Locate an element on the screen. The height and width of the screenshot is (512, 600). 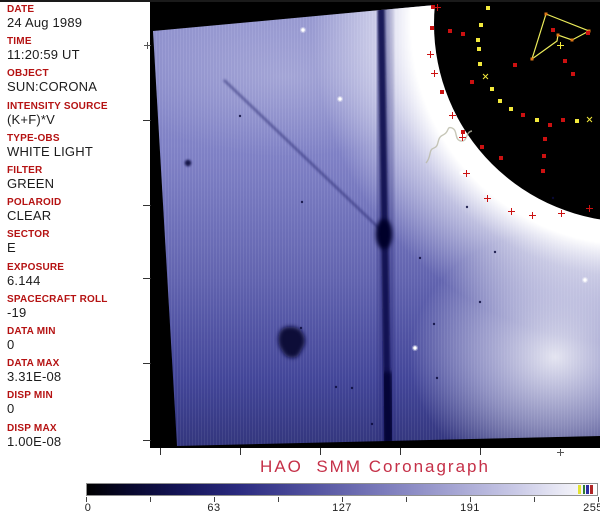
colorbar-tick-label: 0 is located at coordinates (88, 507).